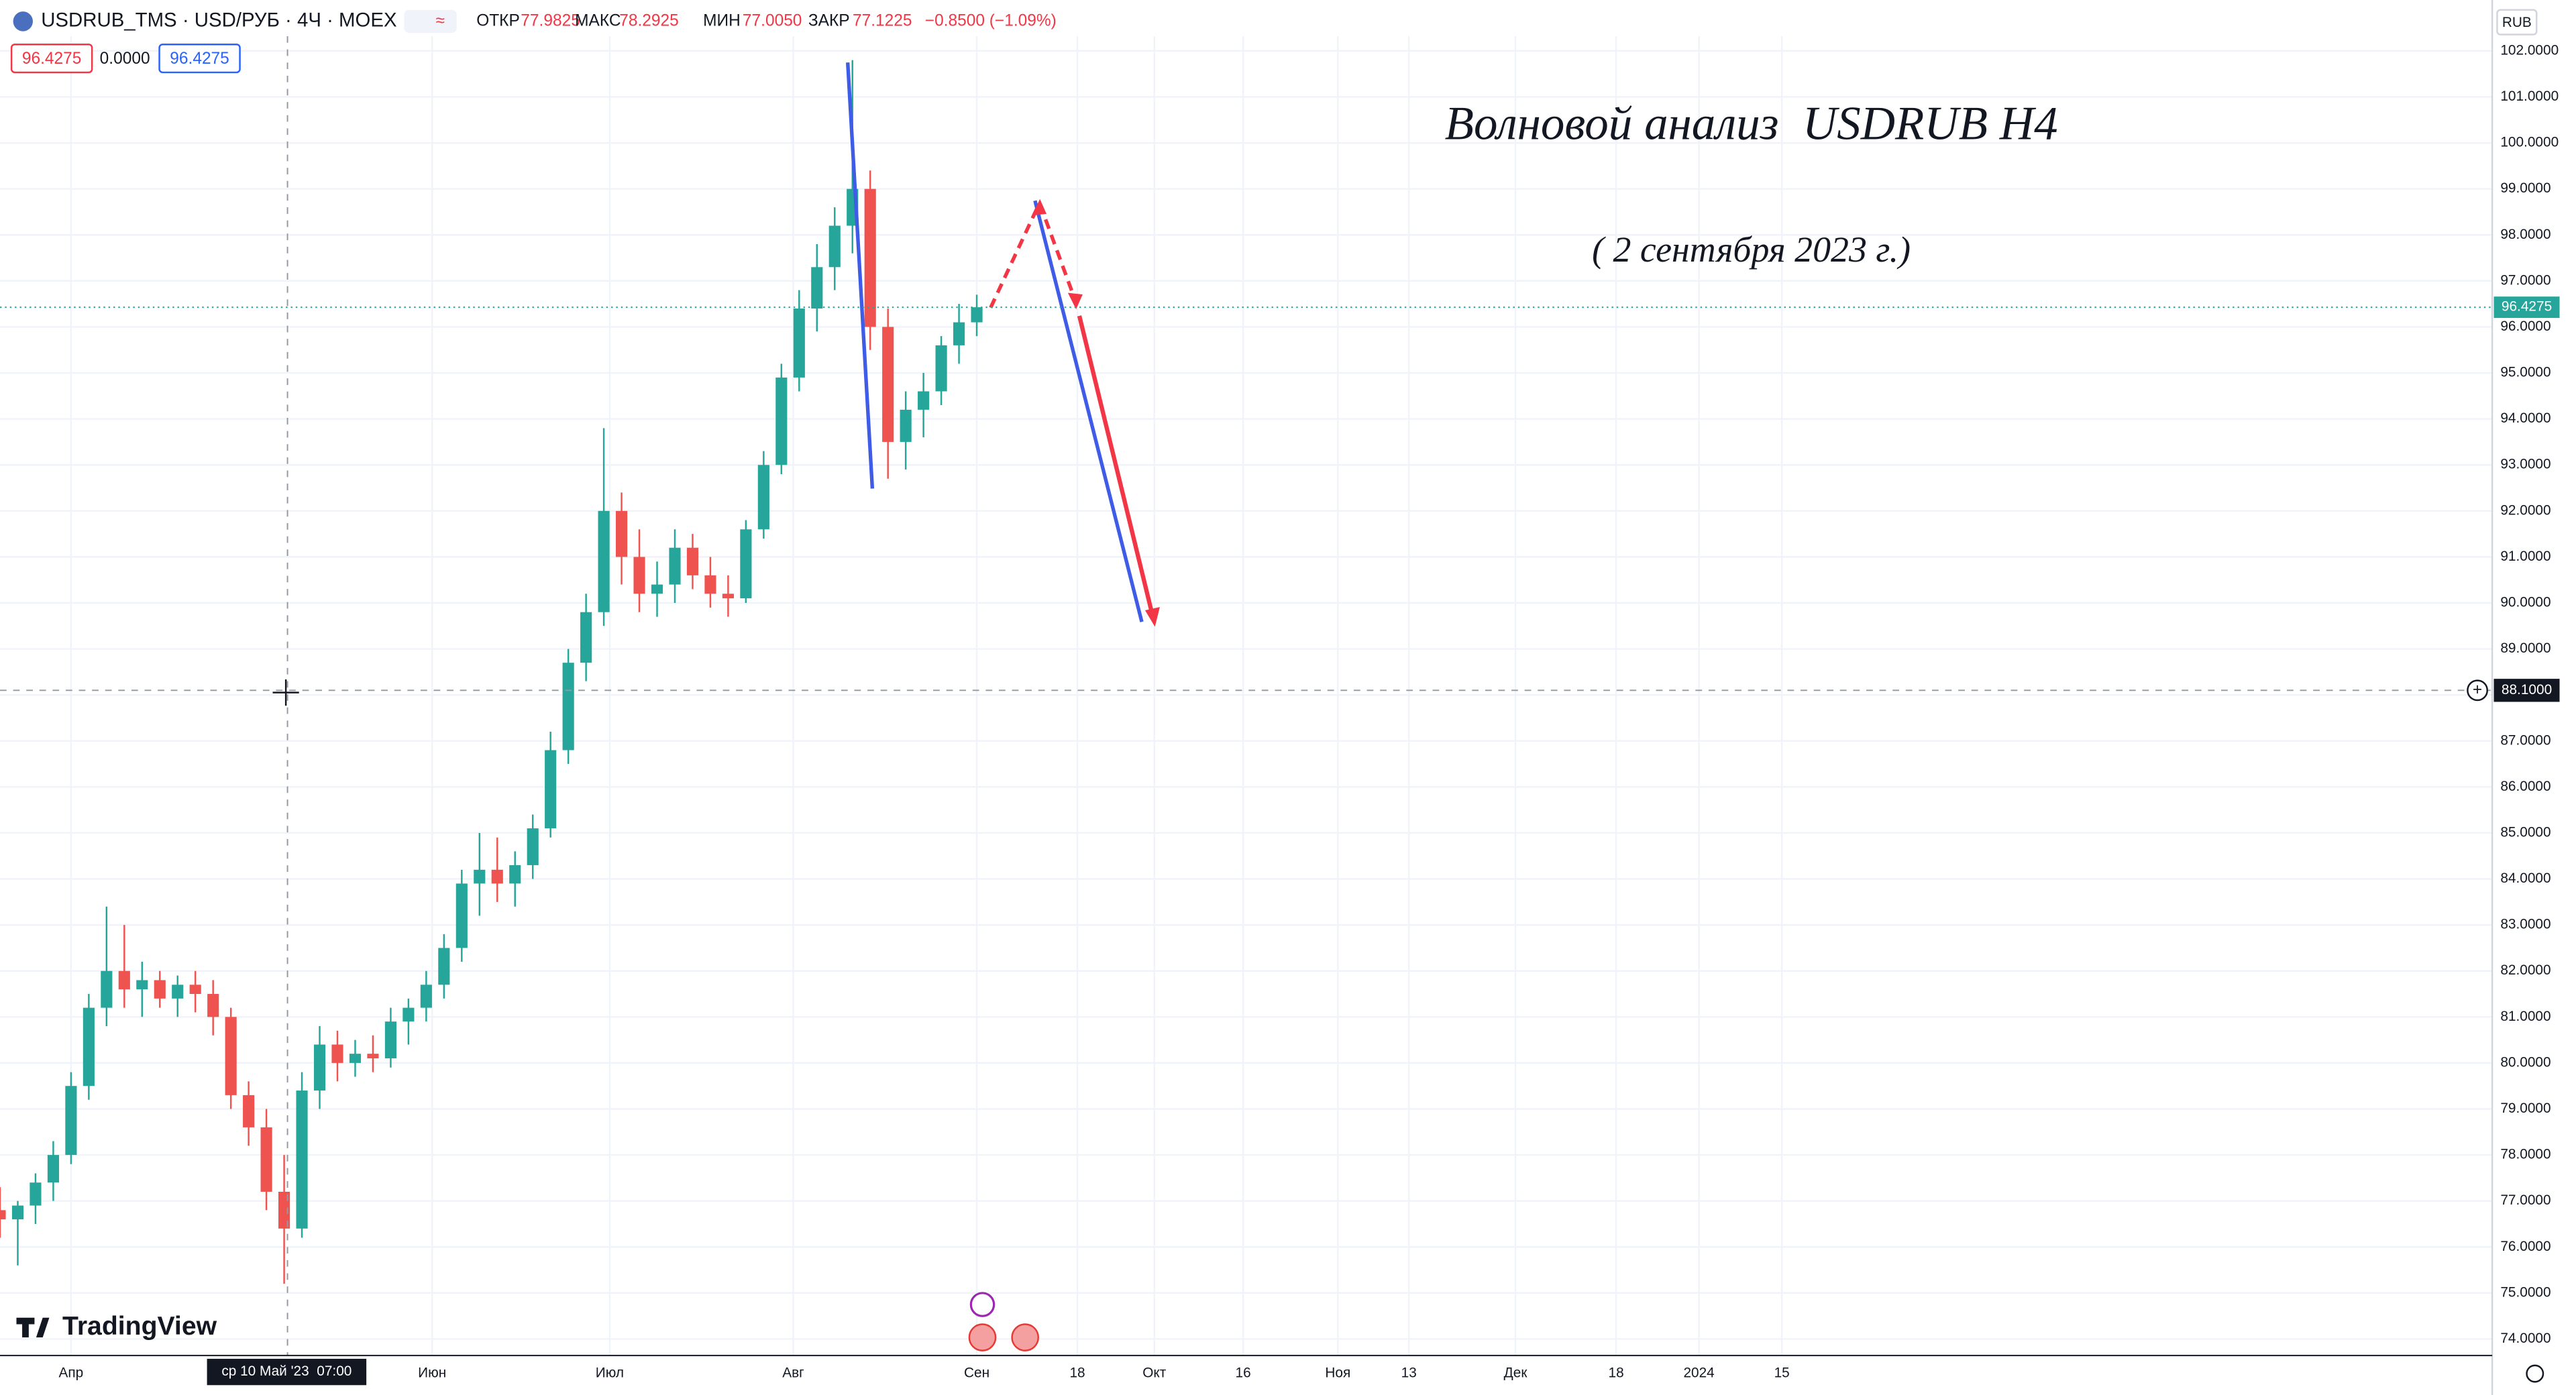  What do you see at coordinates (1003, 1321) in the screenshot?
I see `event-icons` at bounding box center [1003, 1321].